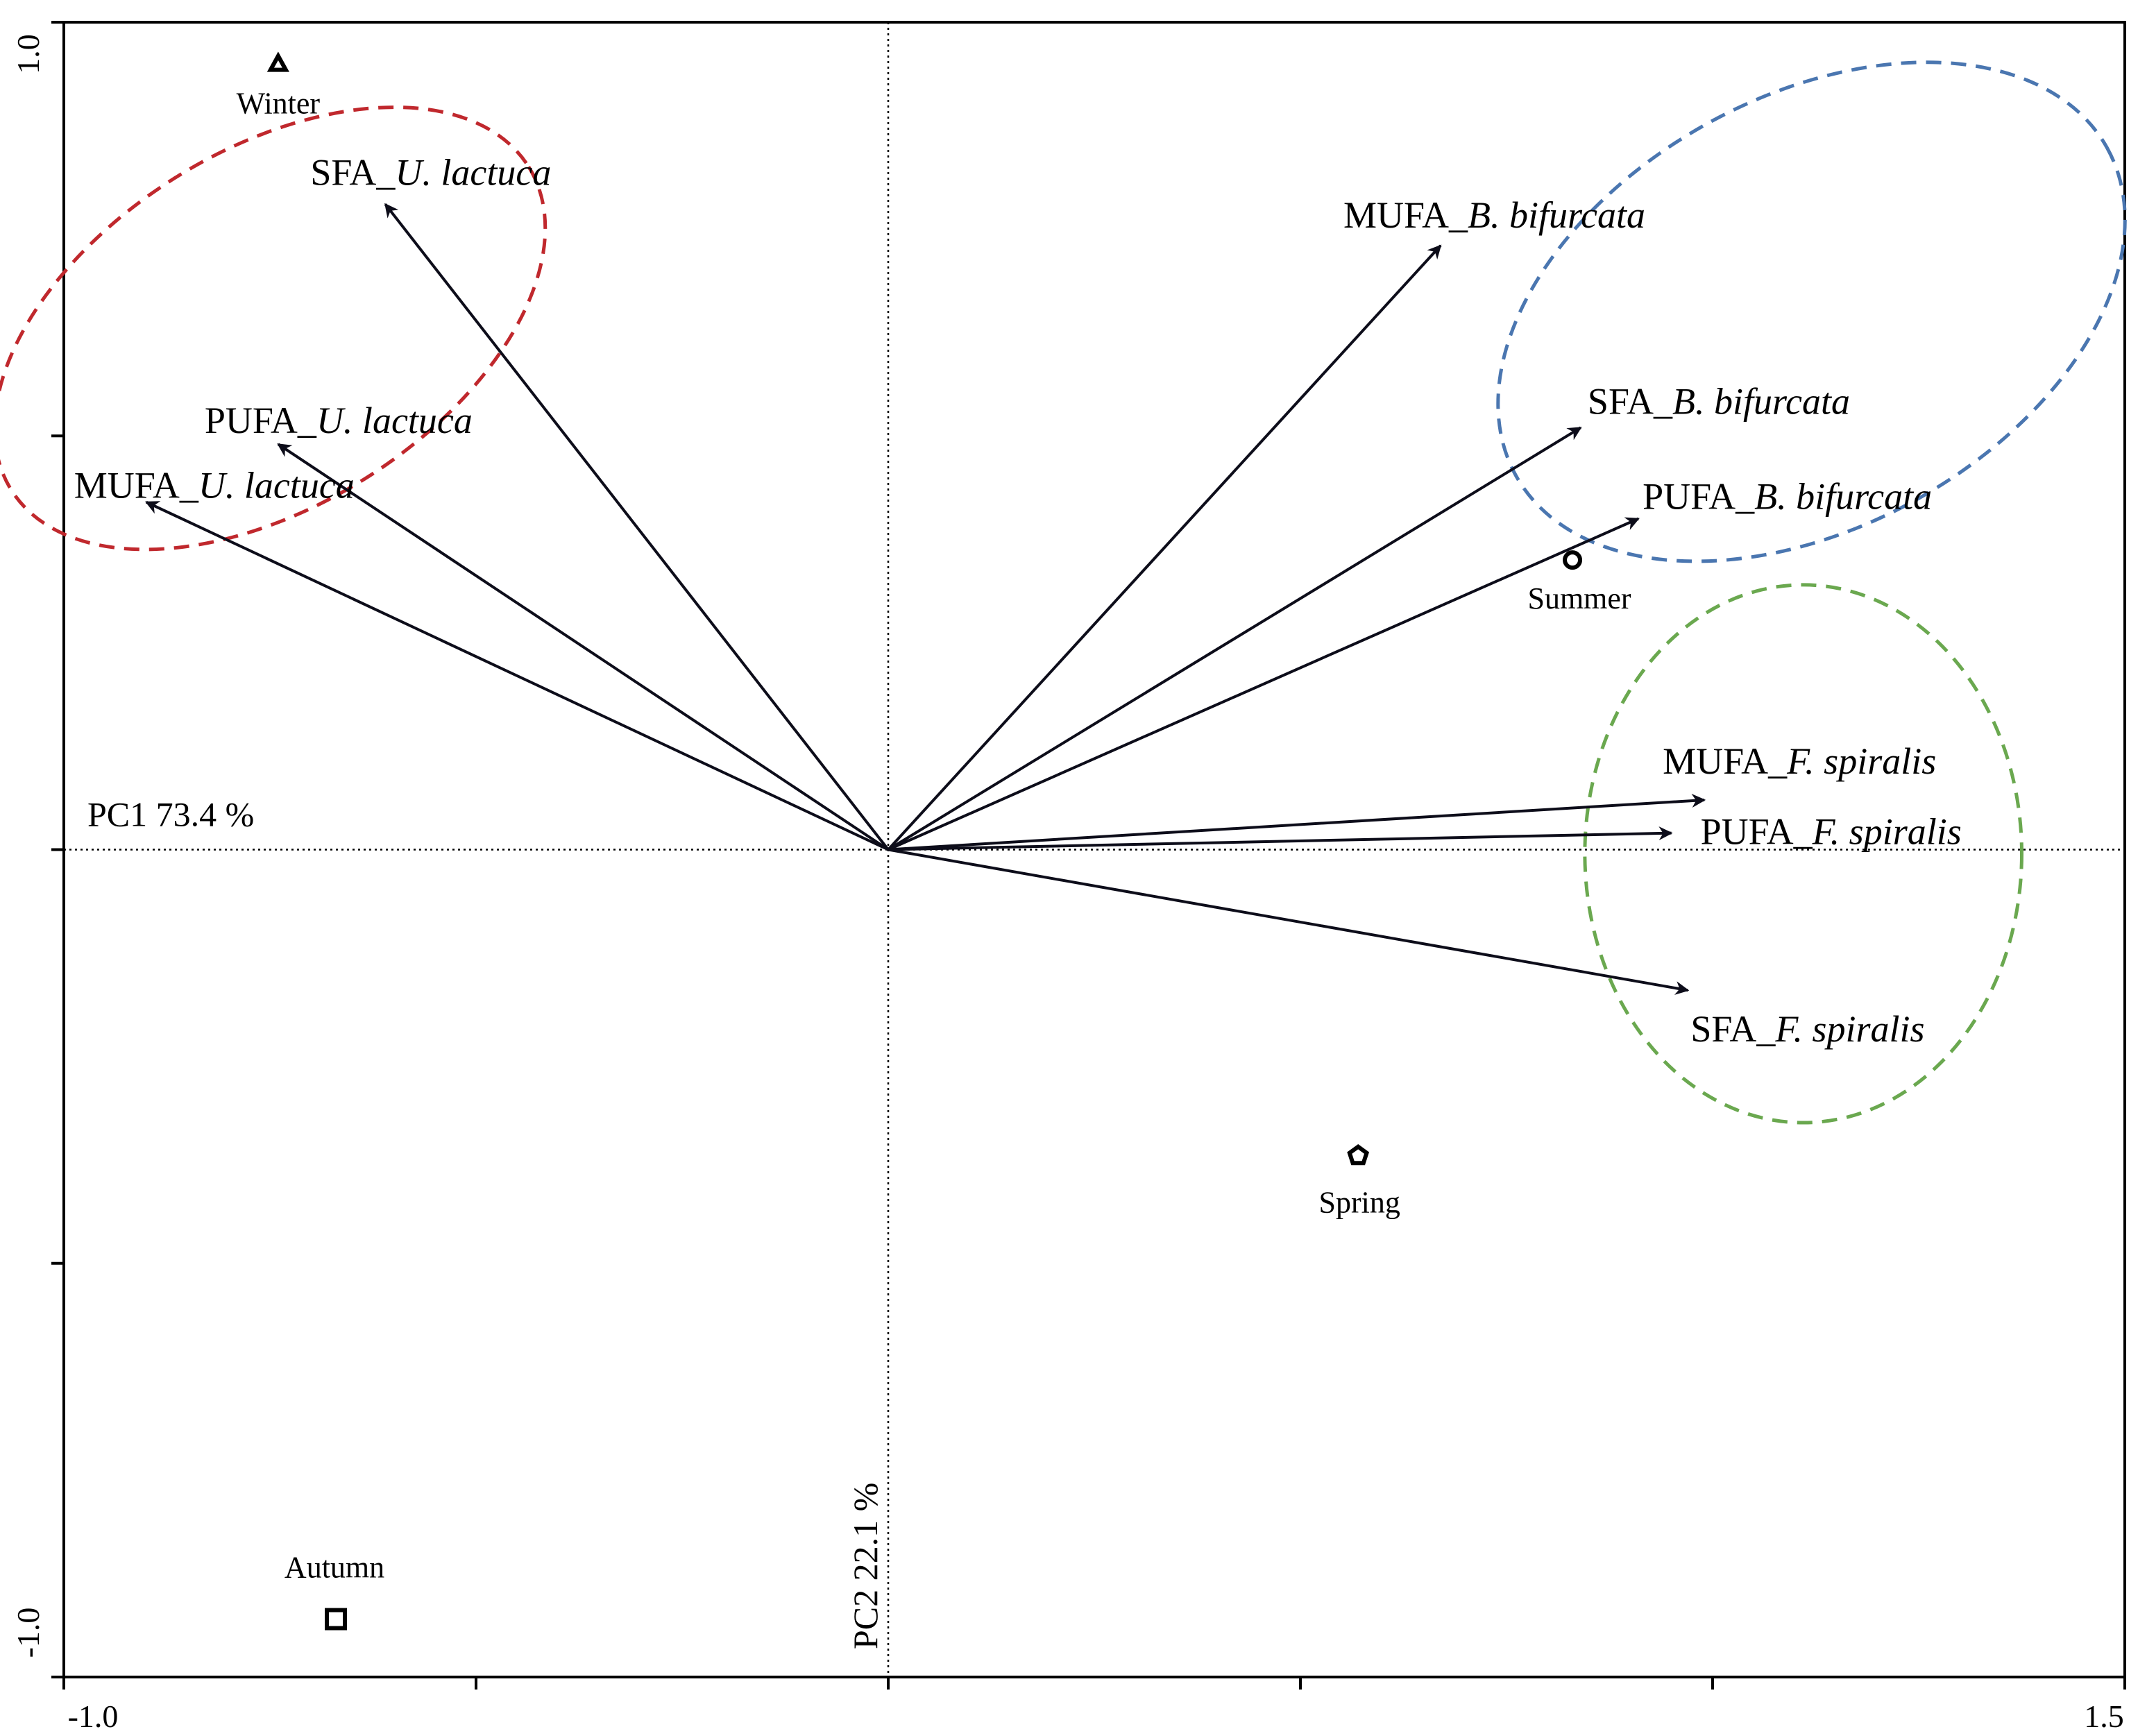 Image resolution: width=2147 pixels, height=1736 pixels. What do you see at coordinates (1573, 560) in the screenshot?
I see `site-marker-circle` at bounding box center [1573, 560].